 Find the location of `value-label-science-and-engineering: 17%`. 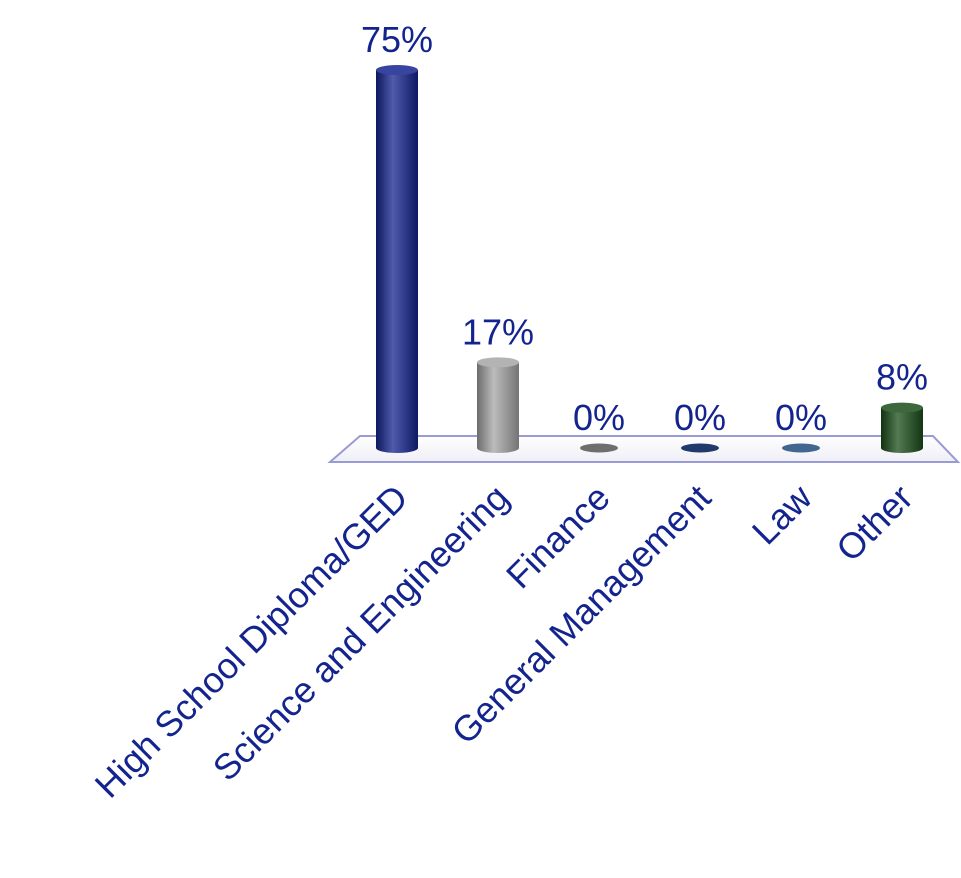

value-label-science-and-engineering: 17% is located at coordinates (498, 331).